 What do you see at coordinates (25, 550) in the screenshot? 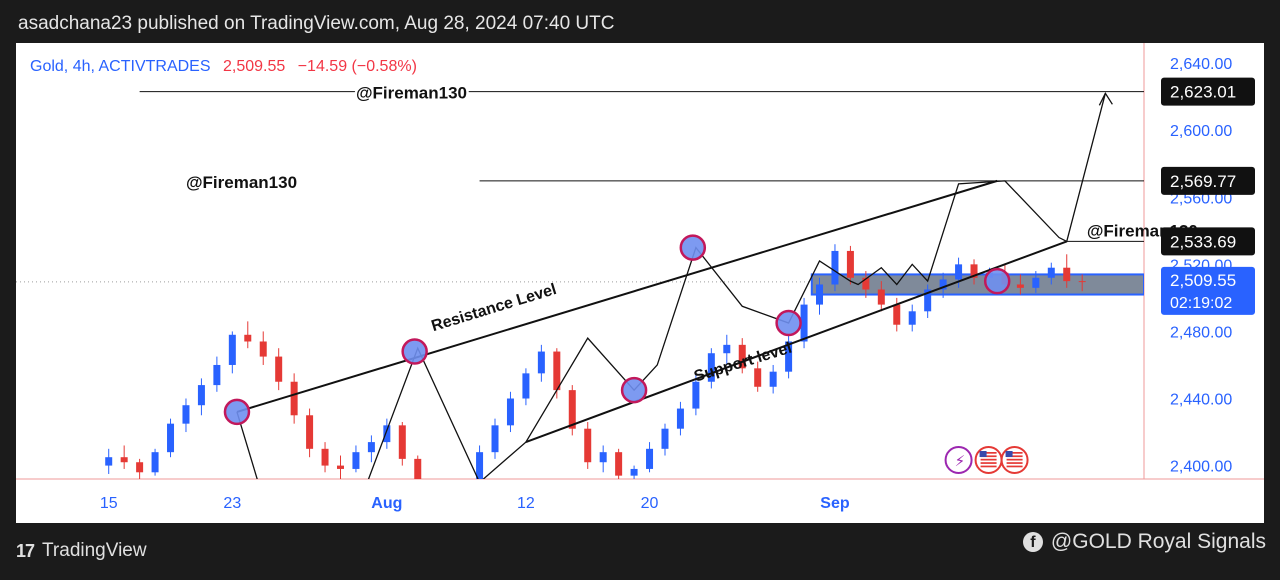
I see `tradingview-logo-icon: 17` at bounding box center [25, 550].